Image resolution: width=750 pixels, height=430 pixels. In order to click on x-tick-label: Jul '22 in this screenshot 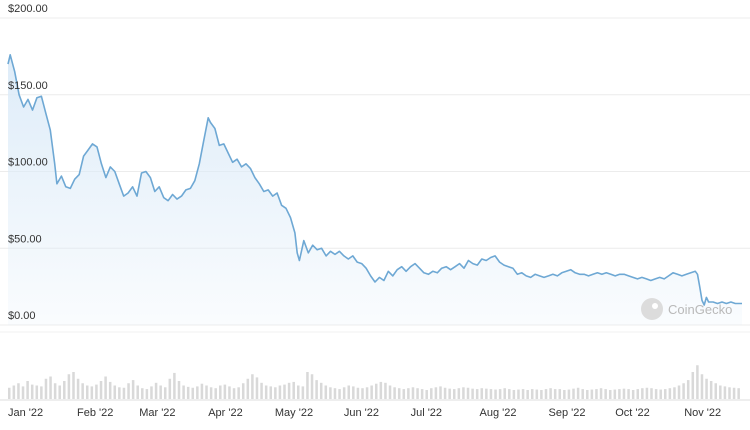, I will do `click(426, 413)`.